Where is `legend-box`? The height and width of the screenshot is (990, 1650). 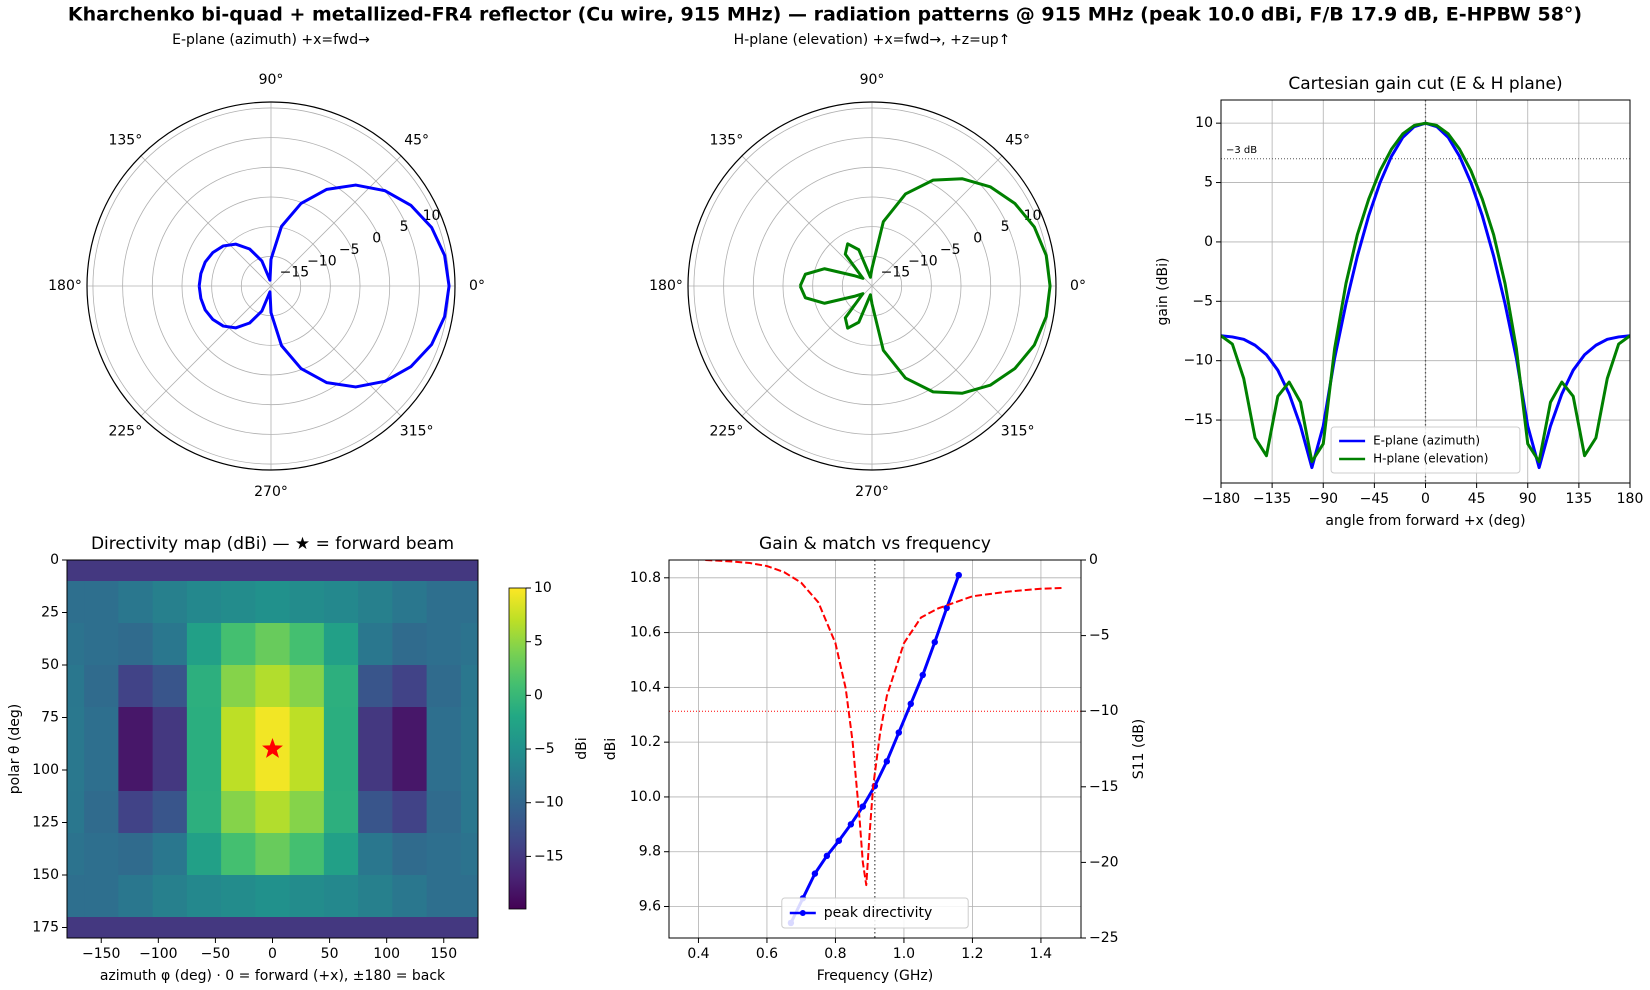 legend-box is located at coordinates (1425, 450).